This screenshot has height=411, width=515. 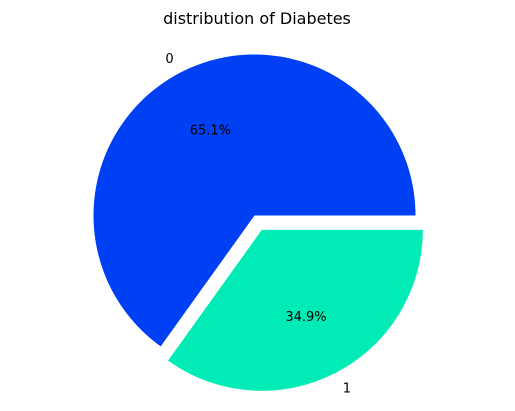 I want to click on percent-label-1: 34.9%, so click(x=305, y=317).